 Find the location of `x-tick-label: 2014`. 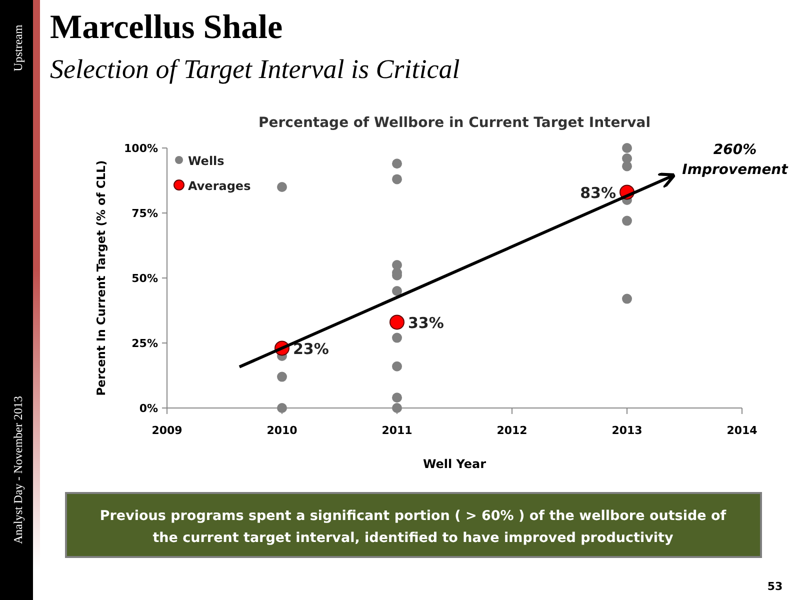

x-tick-label: 2014 is located at coordinates (742, 430).